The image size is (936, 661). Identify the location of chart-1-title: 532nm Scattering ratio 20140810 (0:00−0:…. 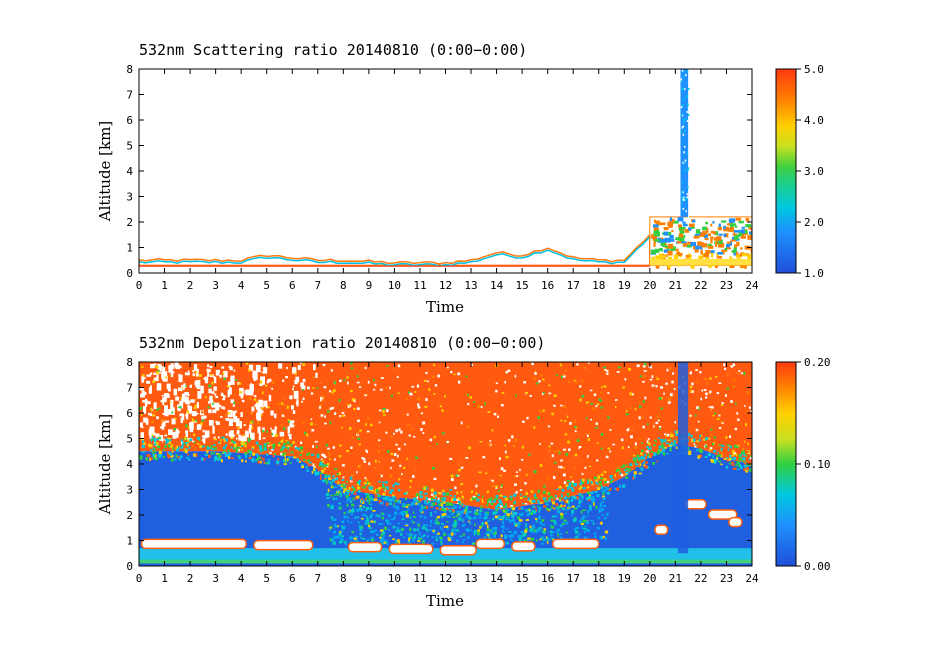
(333, 50).